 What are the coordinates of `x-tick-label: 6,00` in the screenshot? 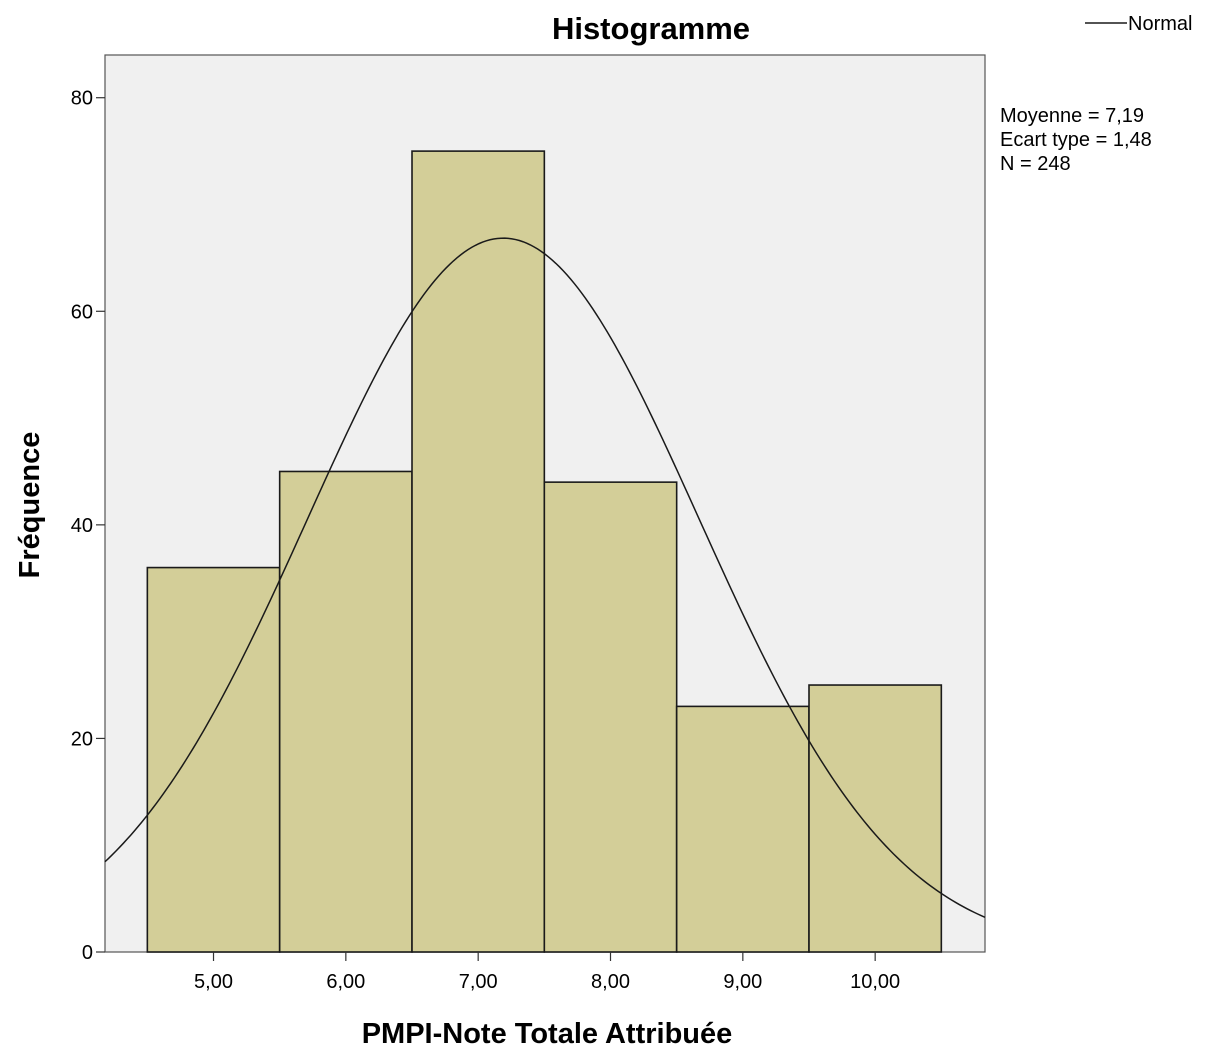 It's located at (345, 982).